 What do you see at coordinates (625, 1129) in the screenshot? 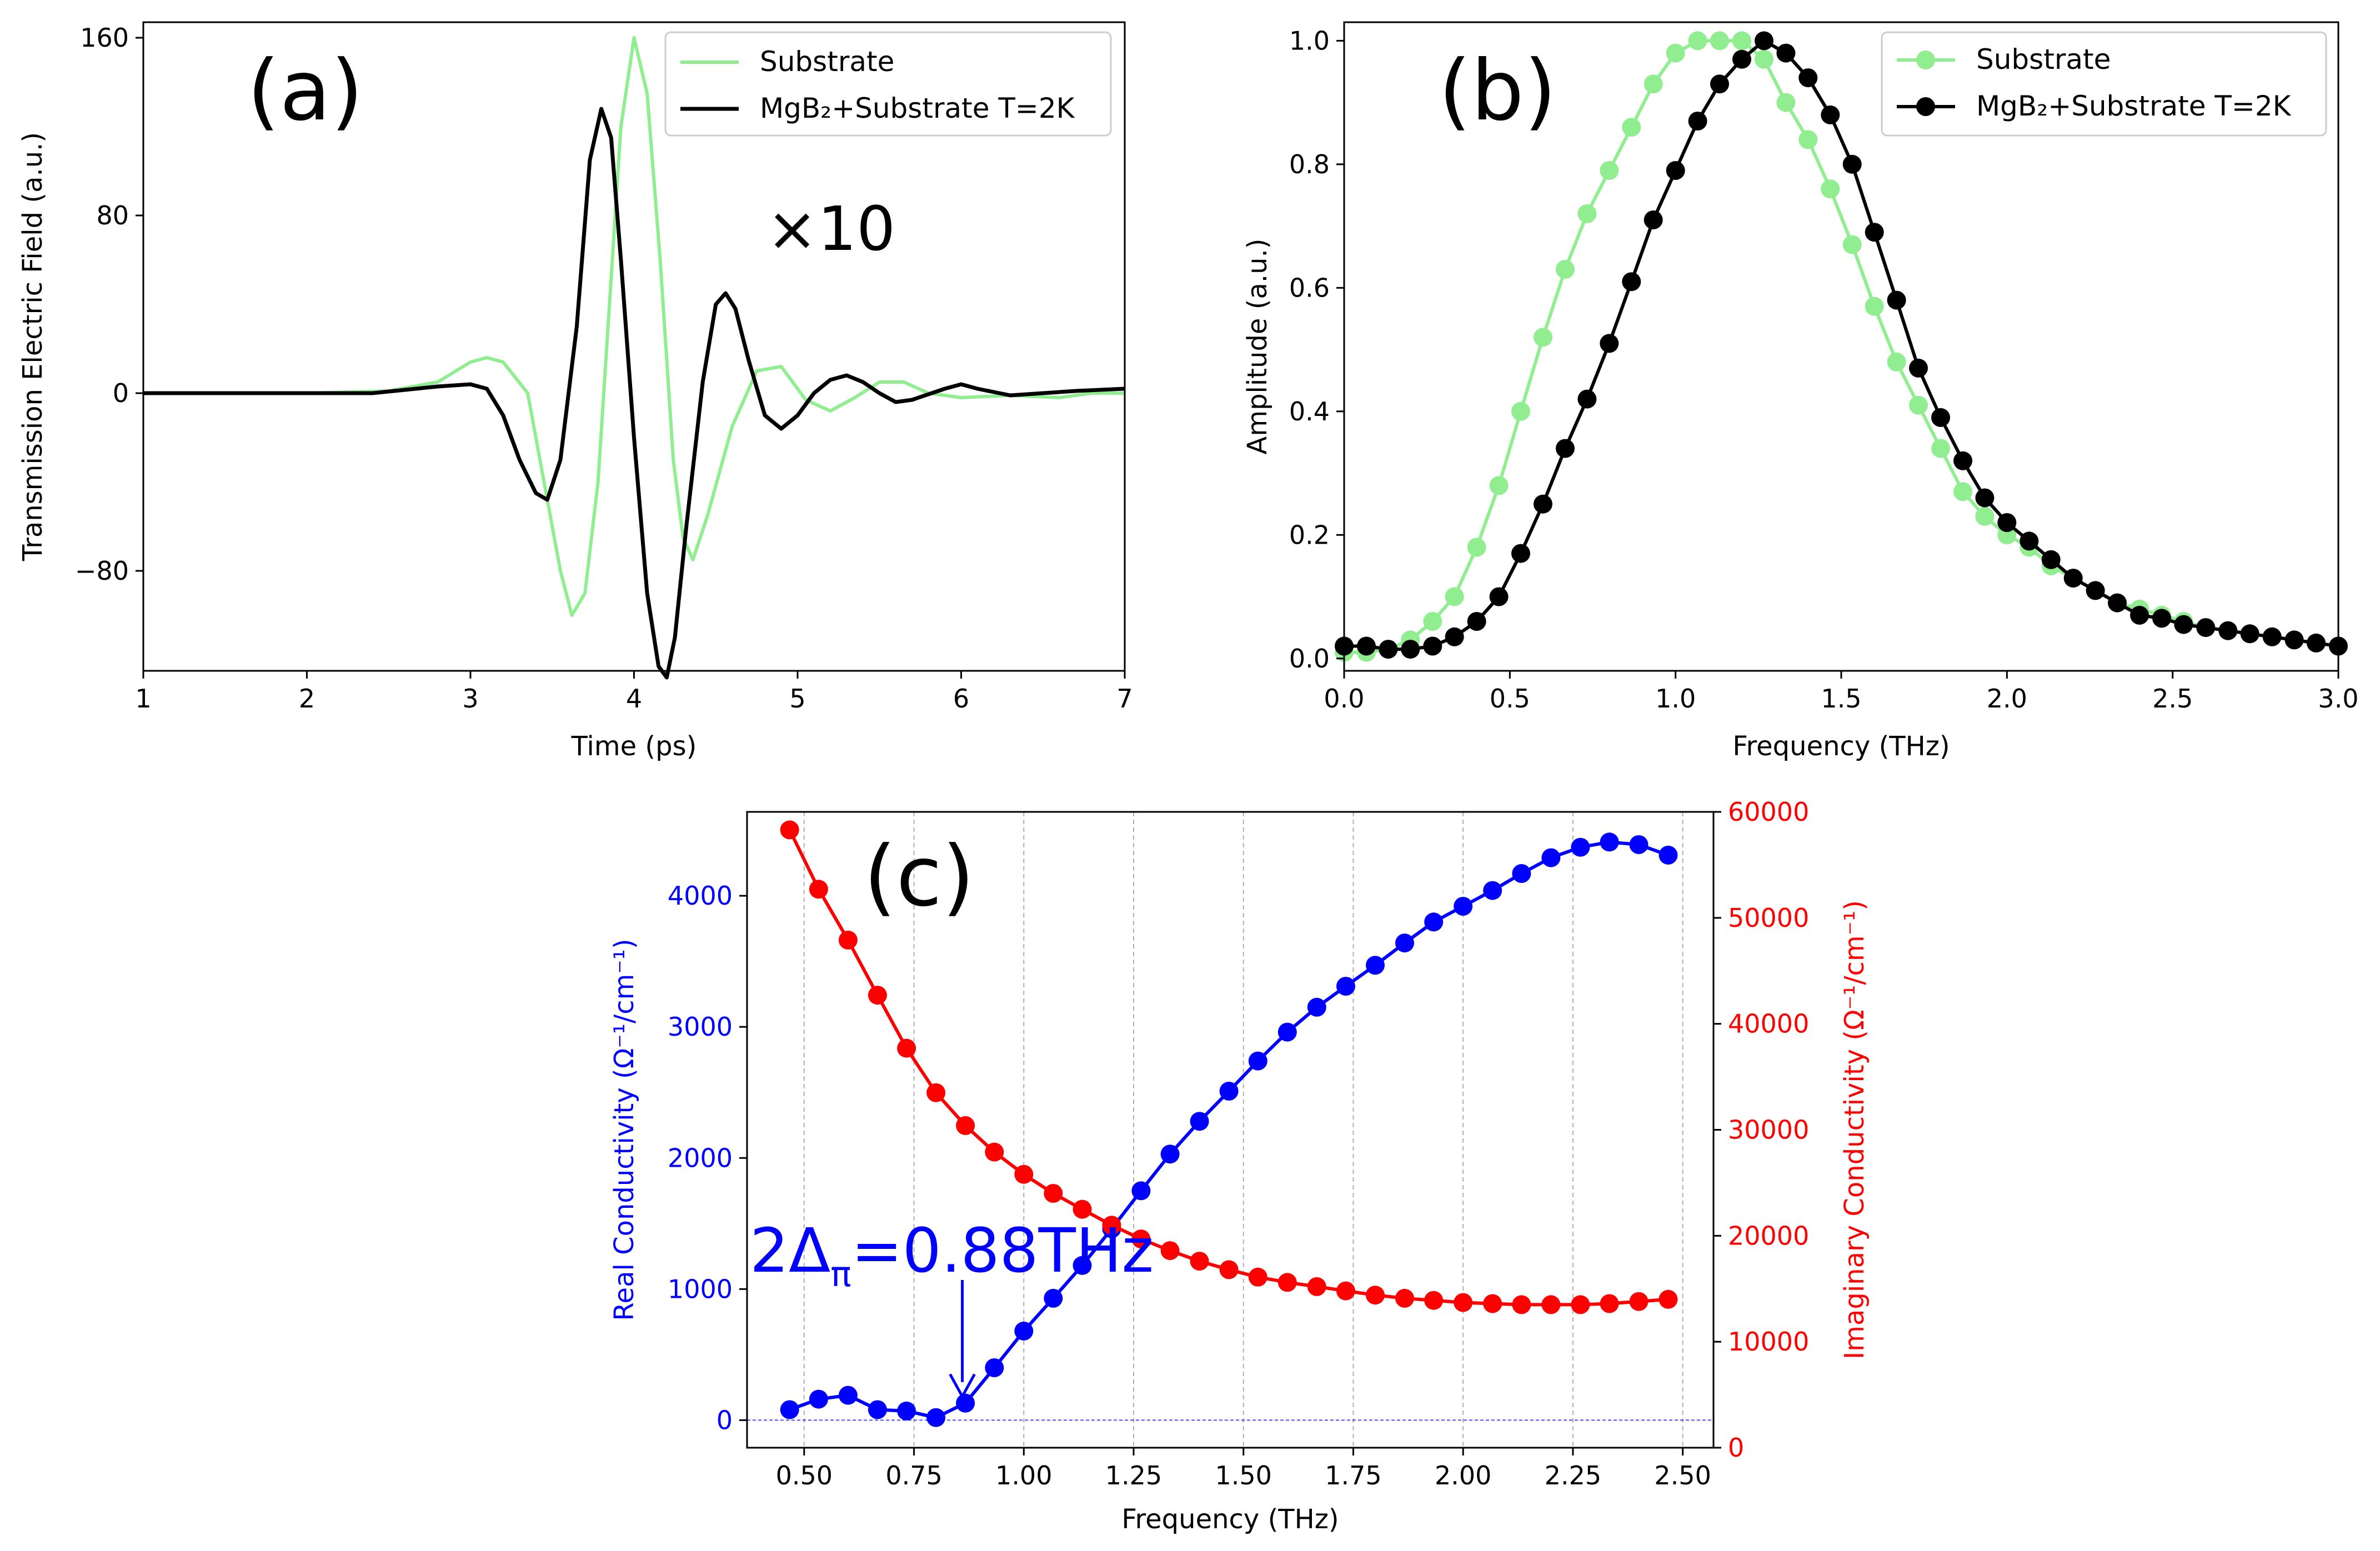
I see `c-ylabel-left: Real Conductivity (Ω⁻¹/cm⁻¹)` at bounding box center [625, 1129].